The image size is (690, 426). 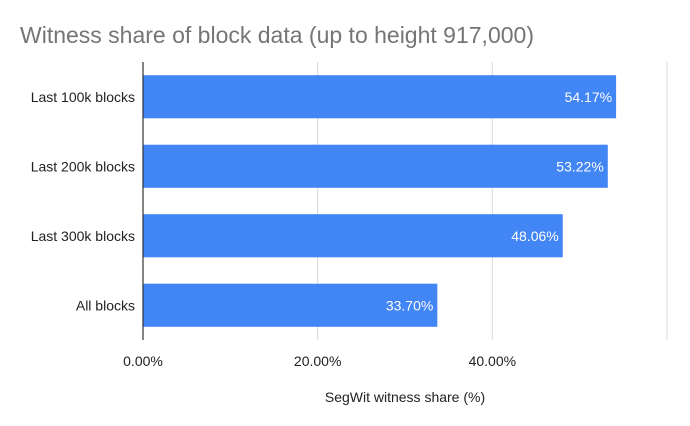 What do you see at coordinates (534, 236) in the screenshot?
I see `data-label: 48.06%` at bounding box center [534, 236].